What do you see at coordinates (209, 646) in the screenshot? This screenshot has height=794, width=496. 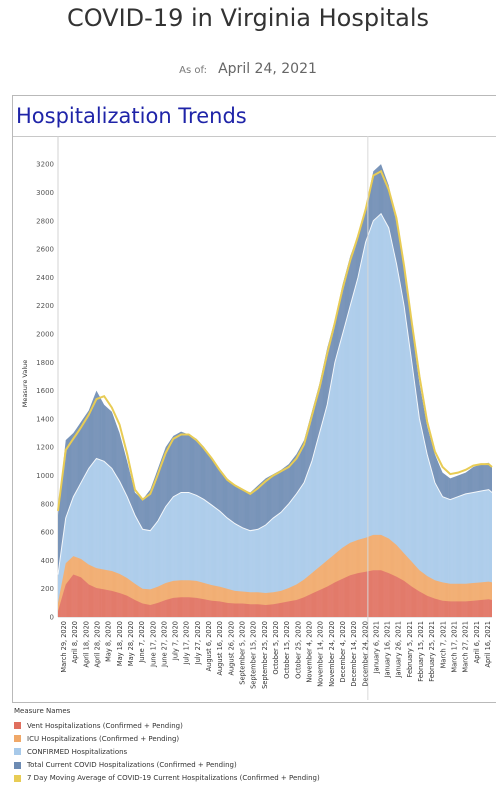 I see `x-tick-label: August 6, 2020` at bounding box center [209, 646].